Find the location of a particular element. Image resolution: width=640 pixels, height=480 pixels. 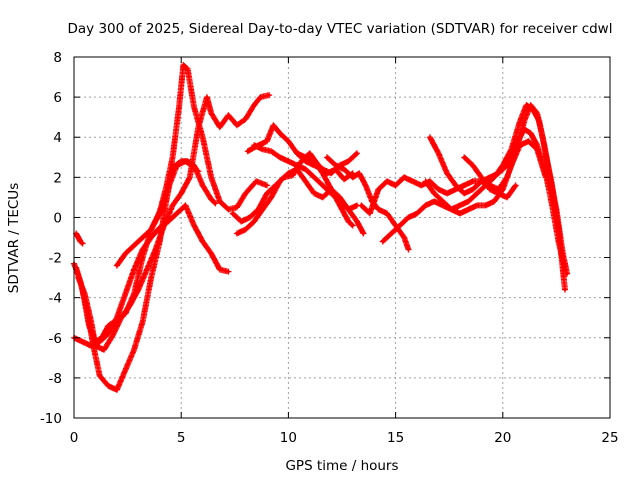

y-tick-label: 0 is located at coordinates (57, 218).